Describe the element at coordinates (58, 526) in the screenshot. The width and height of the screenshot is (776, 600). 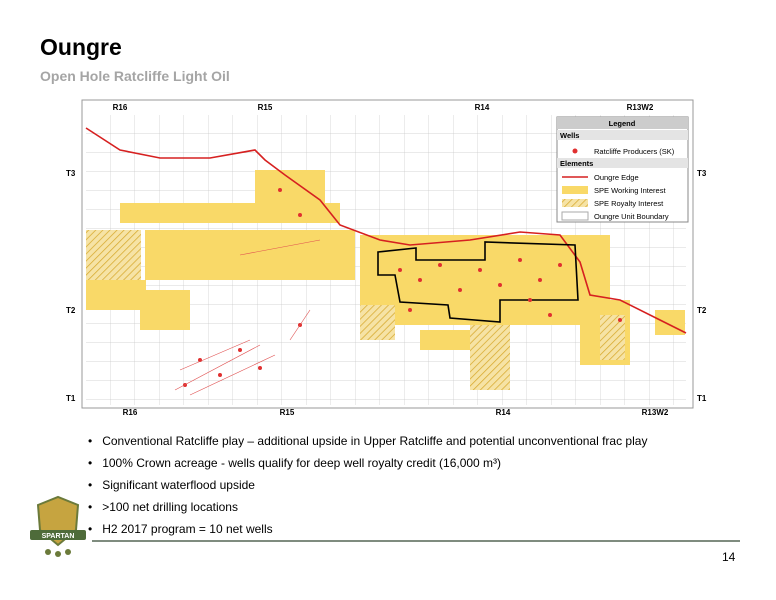
I see `logo: SPARTAN` at that location.